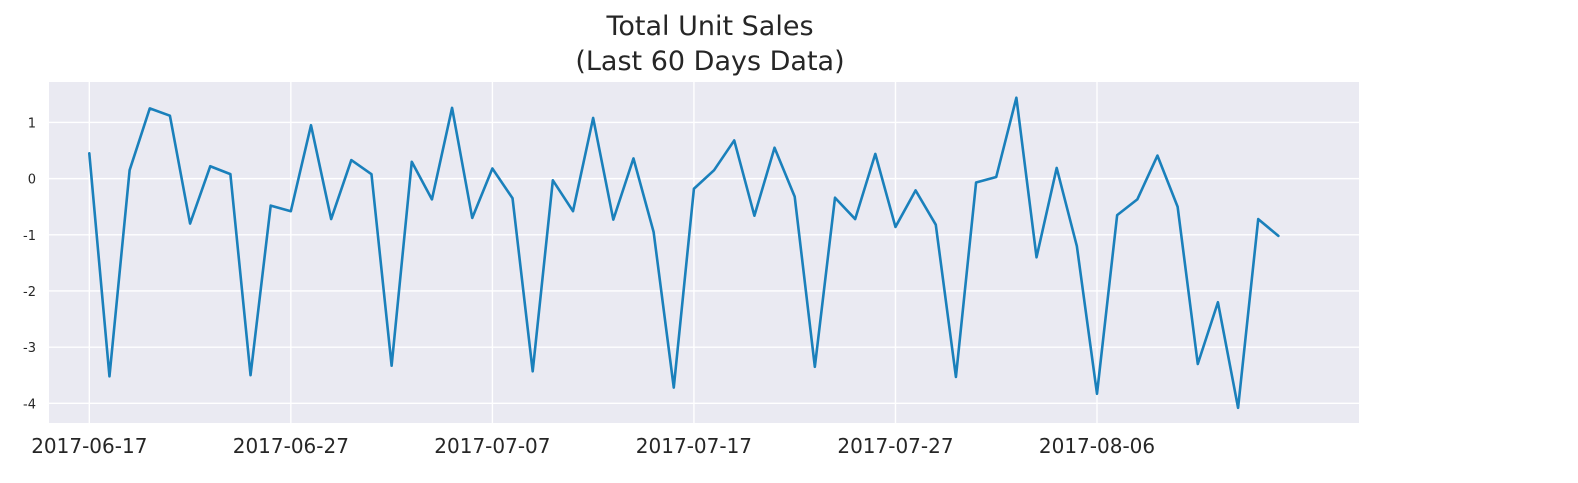 The width and height of the screenshot is (1578, 483). Describe the element at coordinates (32, 180) in the screenshot. I see `y-tick-label: 0` at that location.